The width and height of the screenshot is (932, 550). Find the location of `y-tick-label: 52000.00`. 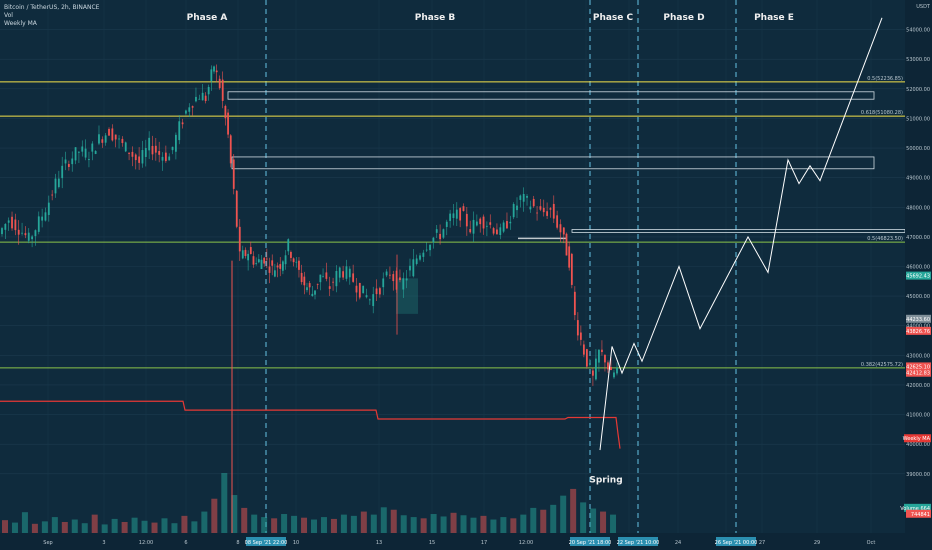

y-tick-label: 52000.00 is located at coordinates (918, 90).